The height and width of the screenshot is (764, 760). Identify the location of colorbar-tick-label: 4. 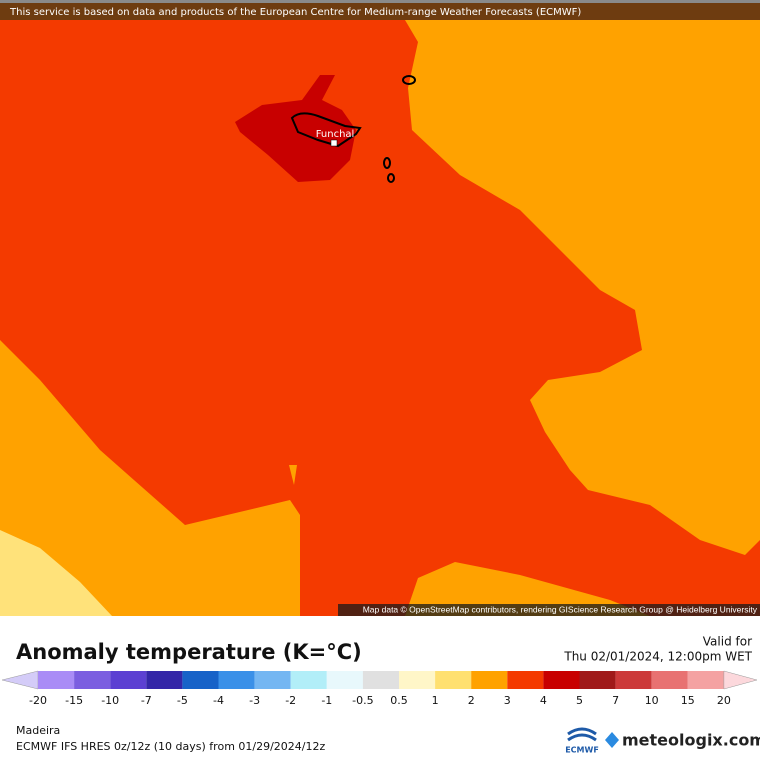
(543, 700).